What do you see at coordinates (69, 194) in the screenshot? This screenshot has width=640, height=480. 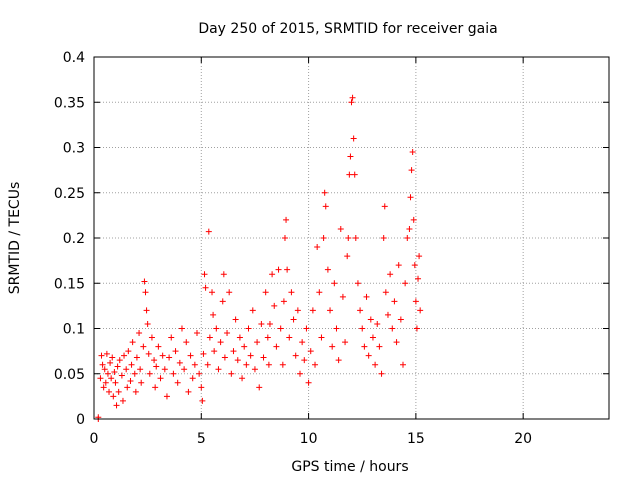 I see `y-tick-label: 0.25` at bounding box center [69, 194].